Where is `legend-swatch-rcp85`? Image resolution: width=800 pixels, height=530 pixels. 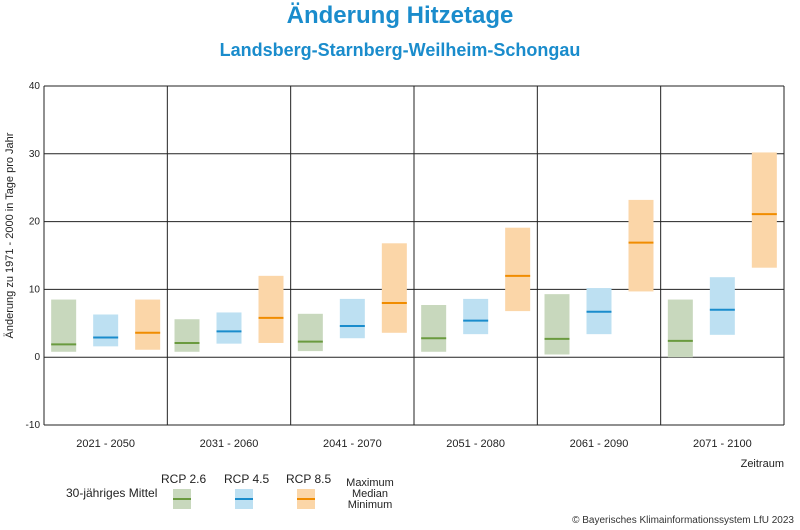 legend-swatch-rcp85 is located at coordinates (306, 499).